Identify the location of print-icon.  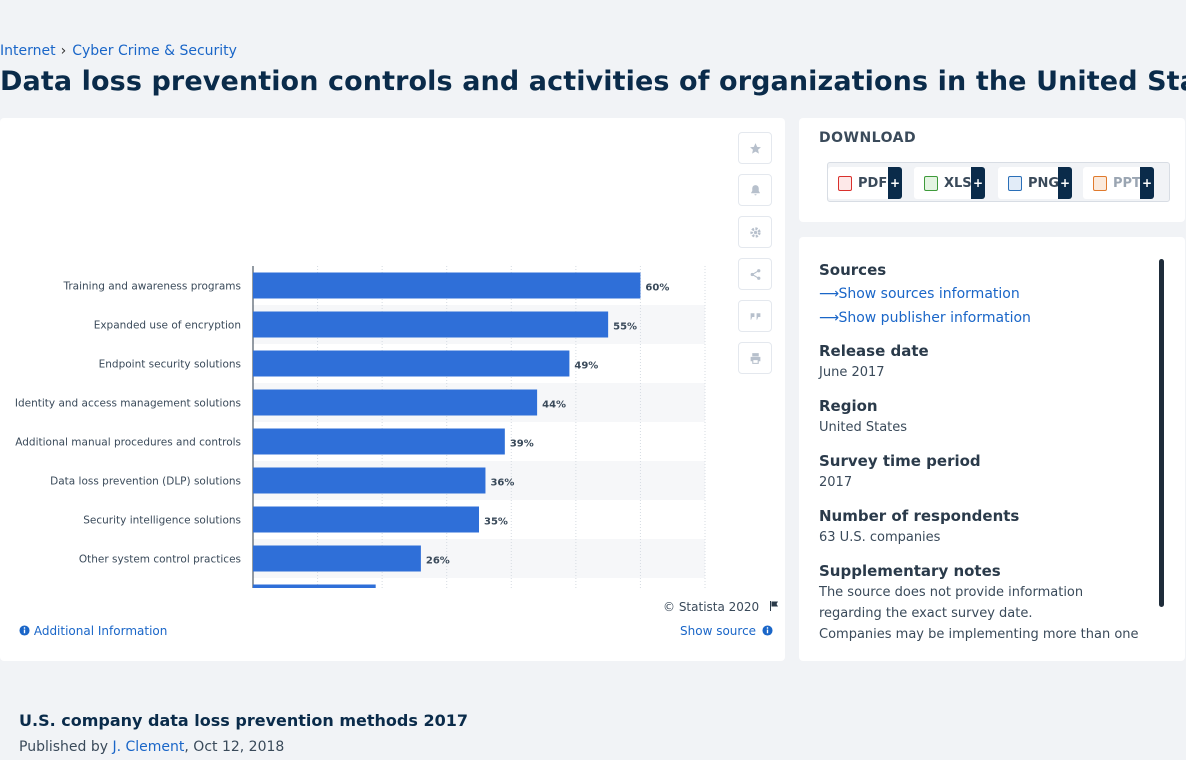
(755, 358).